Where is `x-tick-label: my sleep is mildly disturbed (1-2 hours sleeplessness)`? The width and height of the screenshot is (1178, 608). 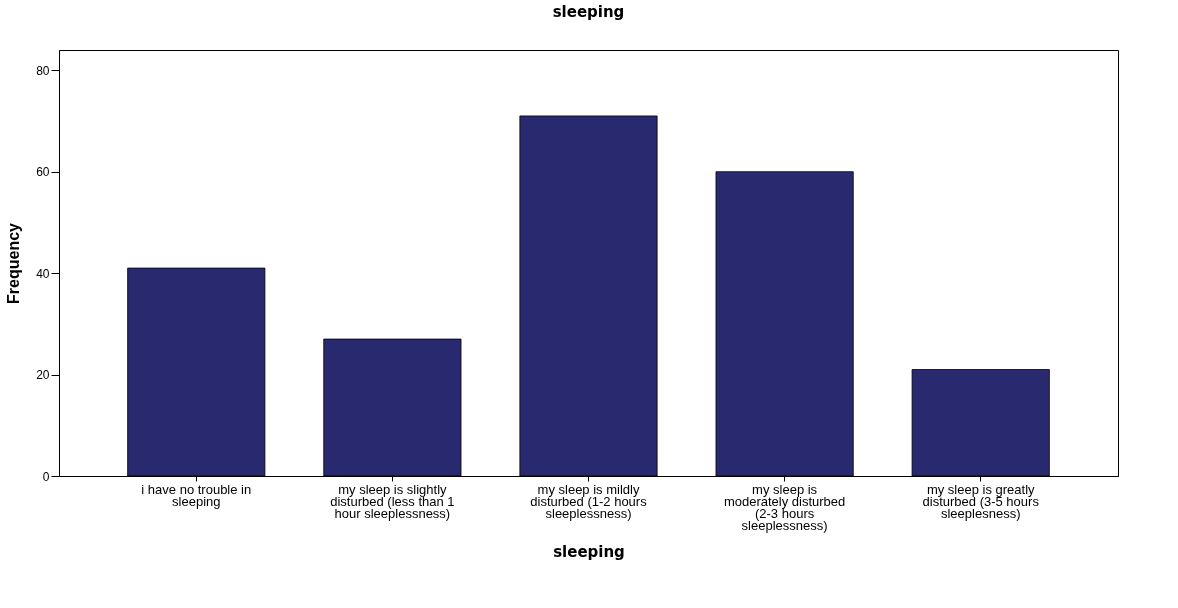 x-tick-label: my sleep is mildly disturbed (1-2 hours sleeplessness) is located at coordinates (589, 501).